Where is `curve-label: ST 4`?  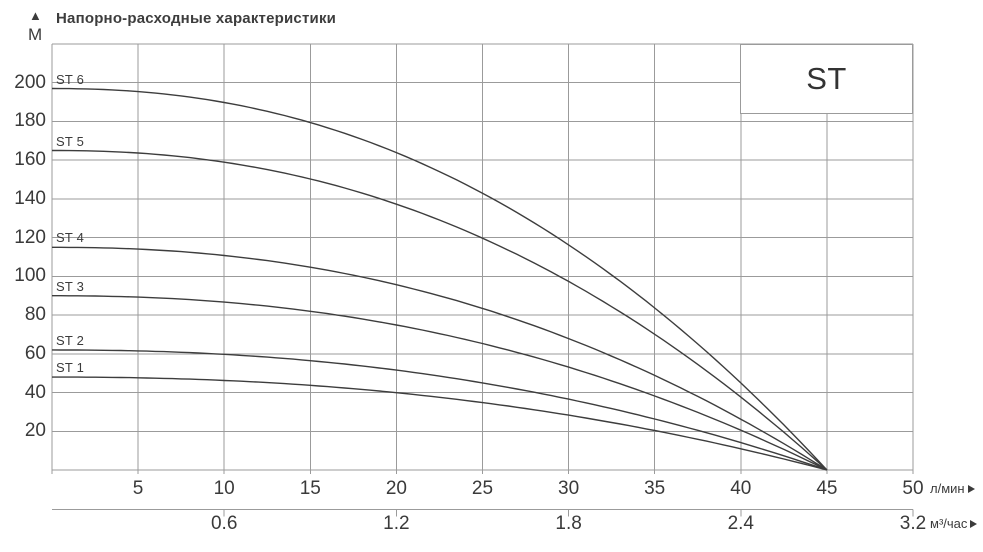
curve-label: ST 4 is located at coordinates (70, 238).